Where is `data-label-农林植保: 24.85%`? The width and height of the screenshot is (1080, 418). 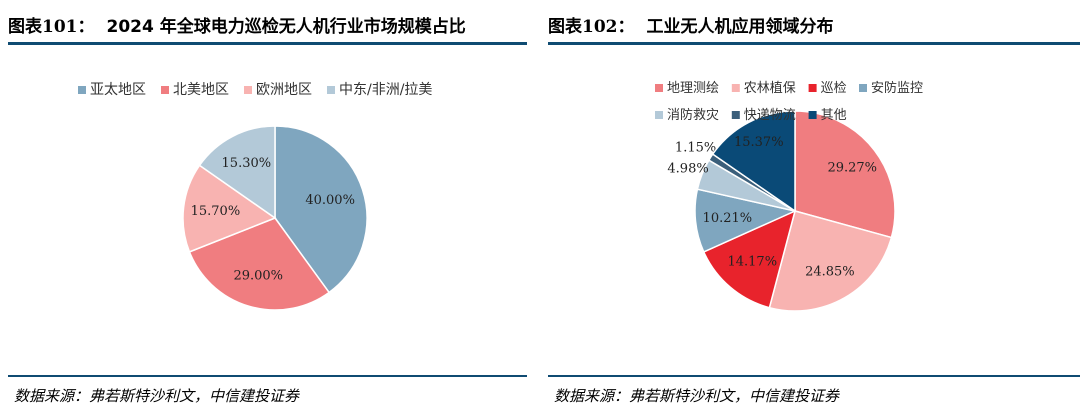 data-label-农林植保: 24.85% is located at coordinates (830, 272).